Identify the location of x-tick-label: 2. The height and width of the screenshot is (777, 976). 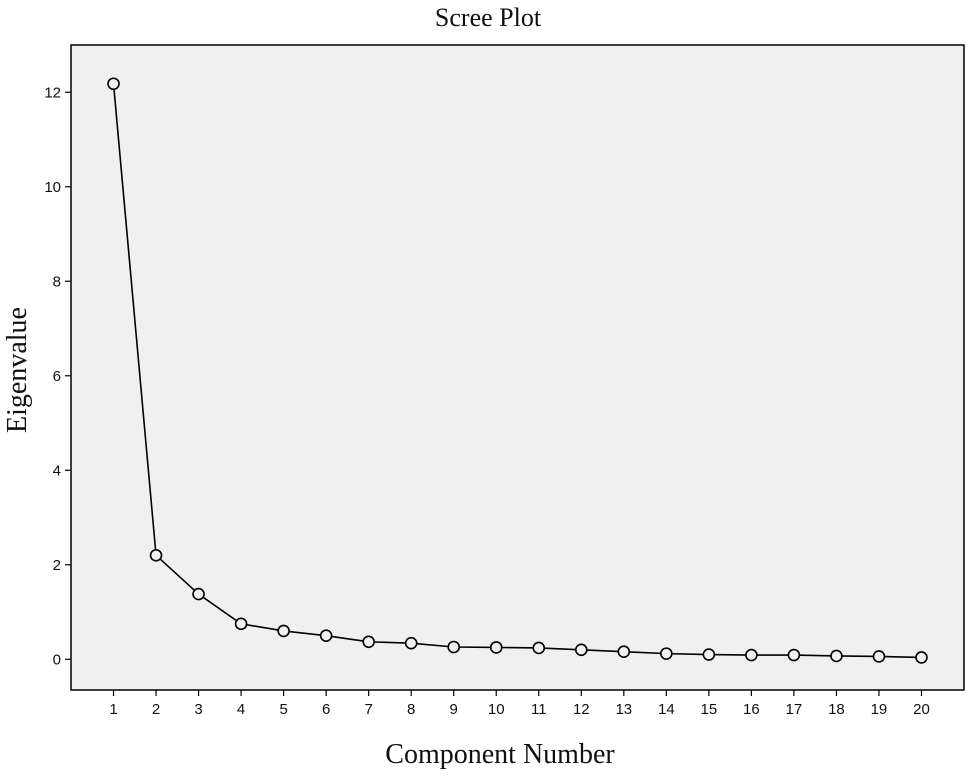
(156, 709).